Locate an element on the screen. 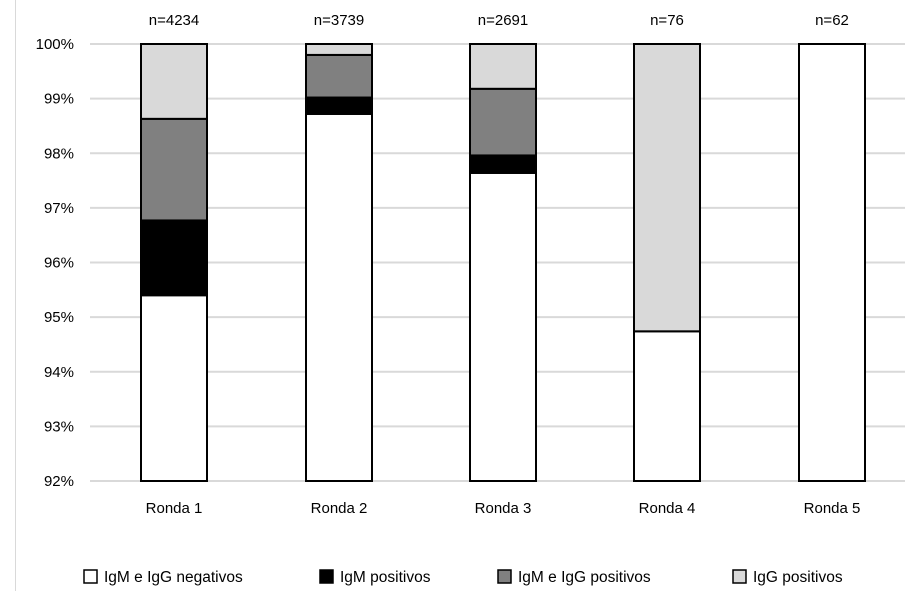 This screenshot has width=917, height=596. x-category-label: Ronda 1 is located at coordinates (174, 508).